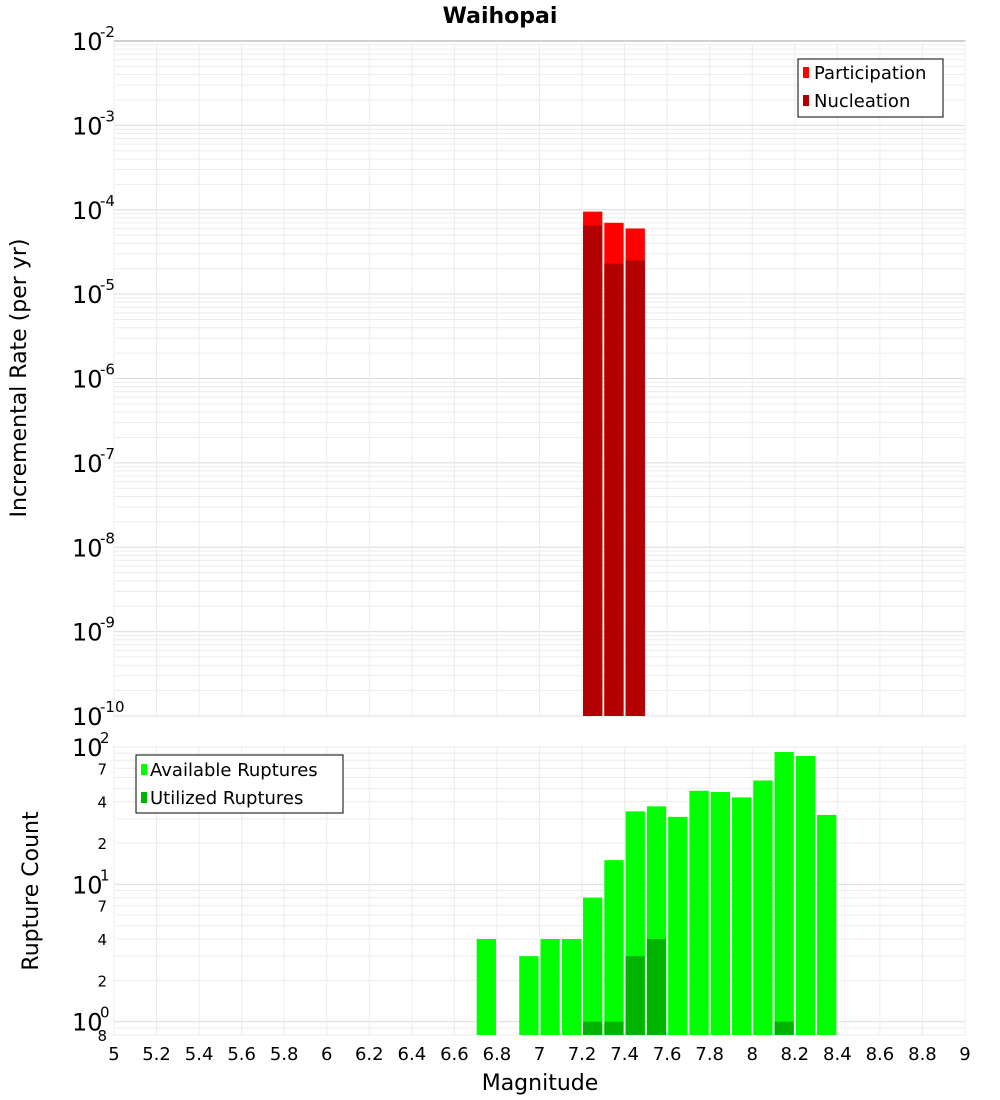 The height and width of the screenshot is (1100, 1000). I want to click on x-tick-label: 9, so click(964, 1054).